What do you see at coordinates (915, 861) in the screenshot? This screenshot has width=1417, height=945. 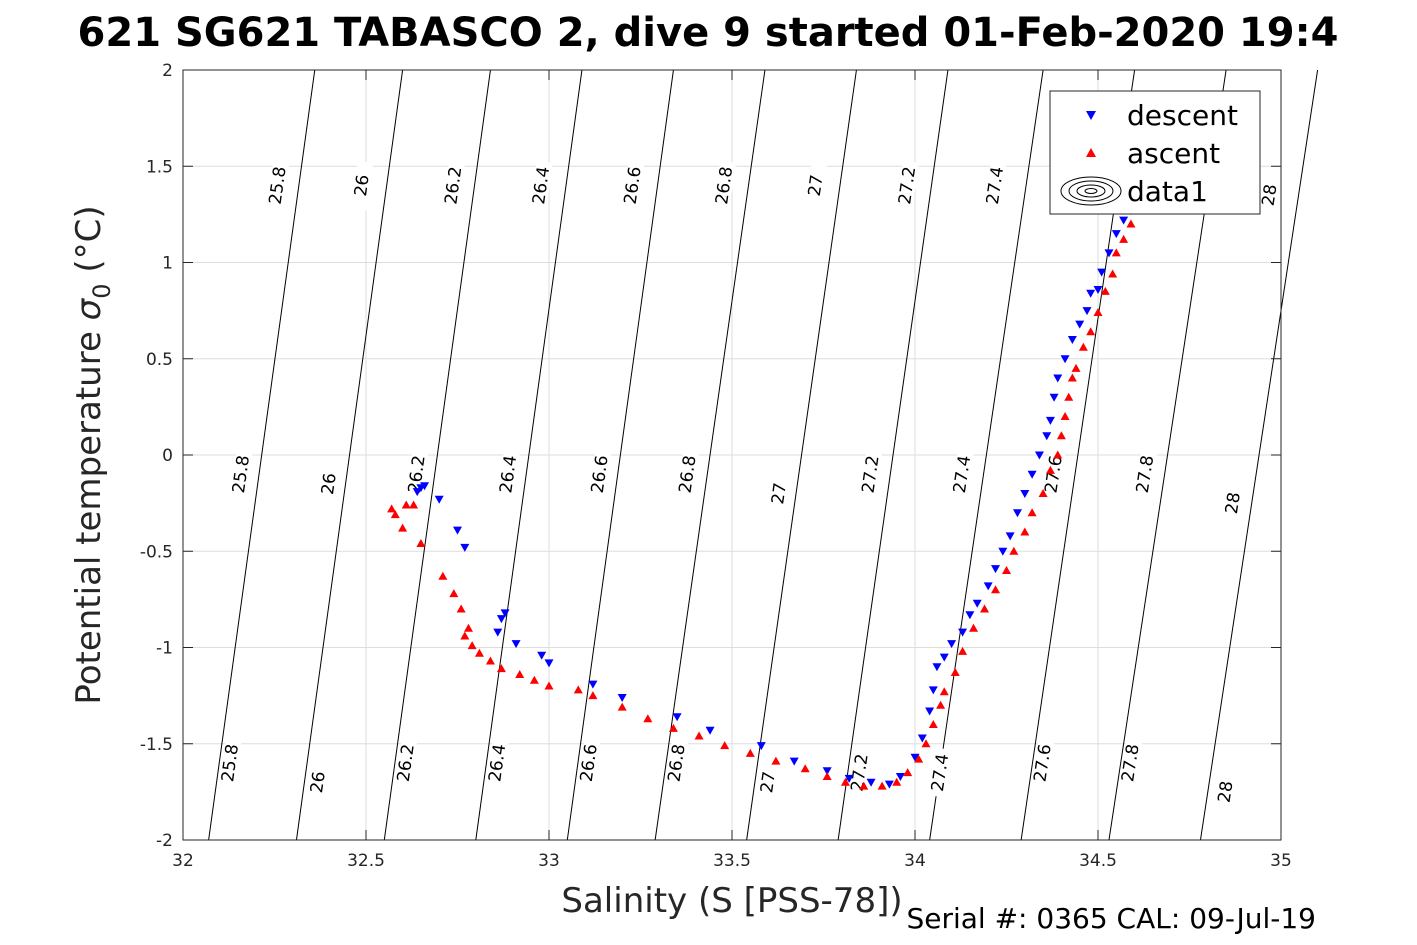 I see `x-tick-label: 34` at bounding box center [915, 861].